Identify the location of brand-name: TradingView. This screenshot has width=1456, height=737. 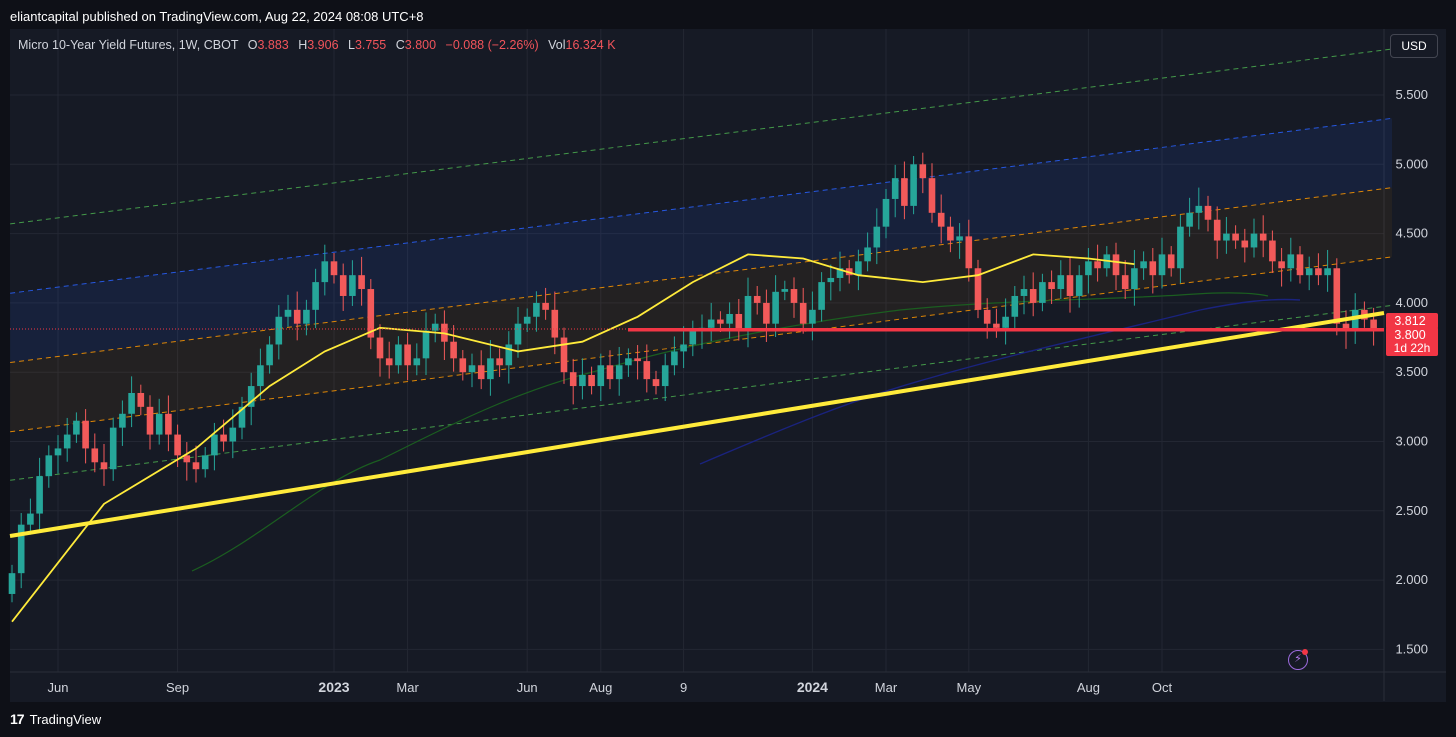
(65, 719).